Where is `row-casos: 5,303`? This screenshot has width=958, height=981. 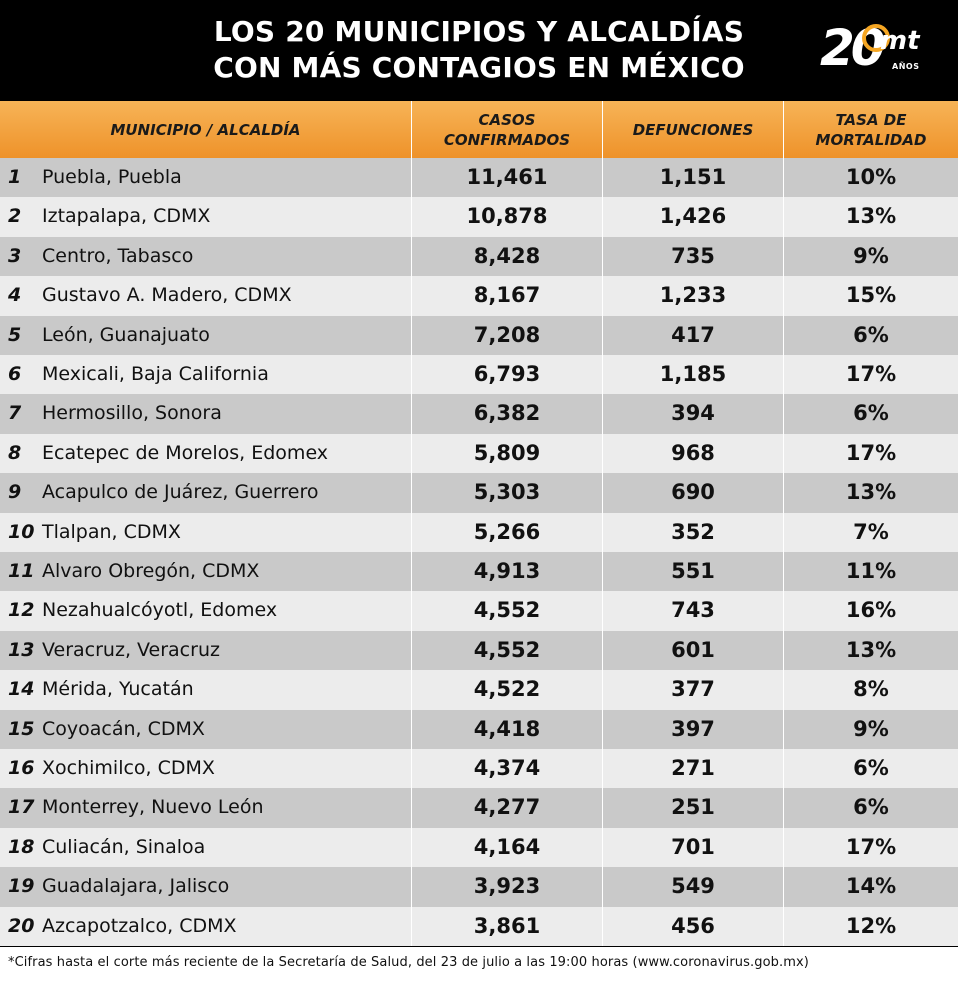
row-casos: 5,303 is located at coordinates (507, 492).